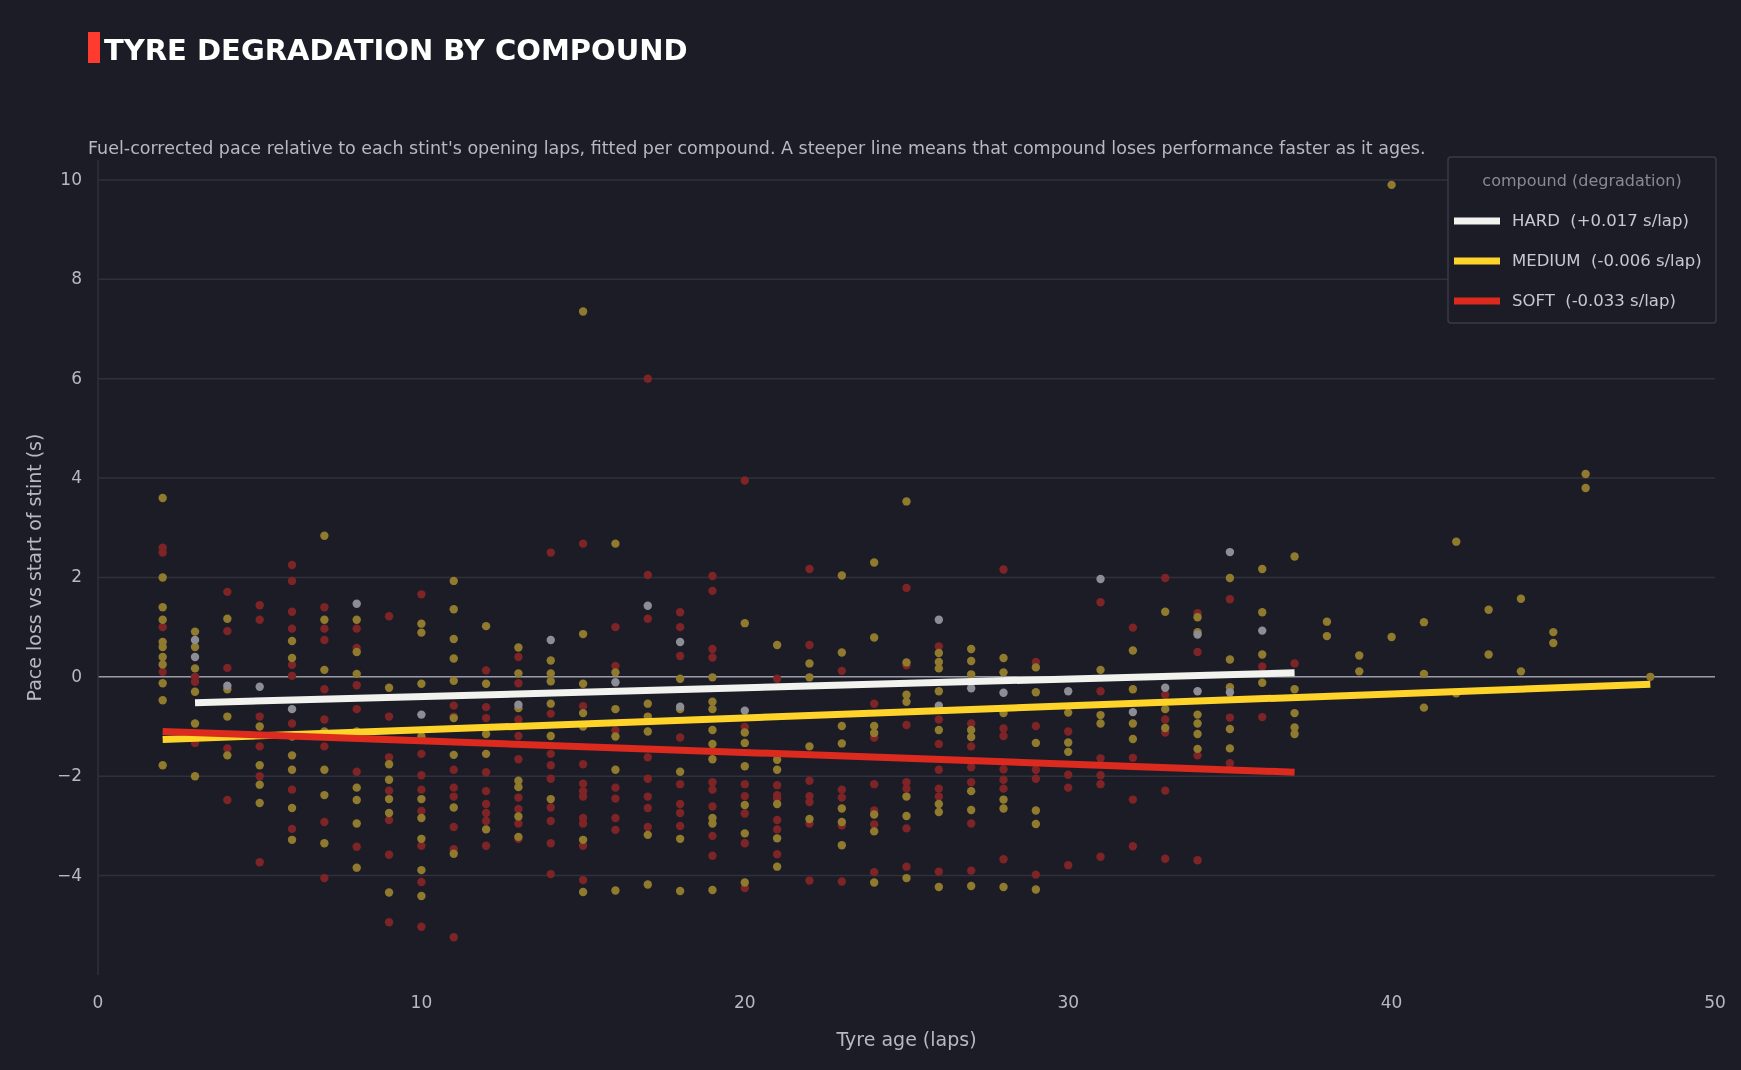 The height and width of the screenshot is (1070, 1741). I want to click on y-tick-label: 10, so click(71, 178).